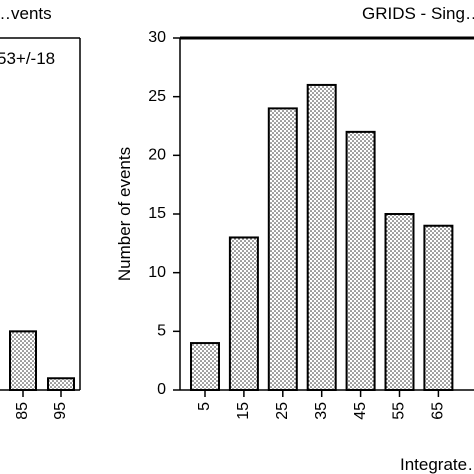 Image resolution: width=474 pixels, height=474 pixels. Describe the element at coordinates (399, 411) in the screenshot. I see `x-tick-label: 55` at that location.